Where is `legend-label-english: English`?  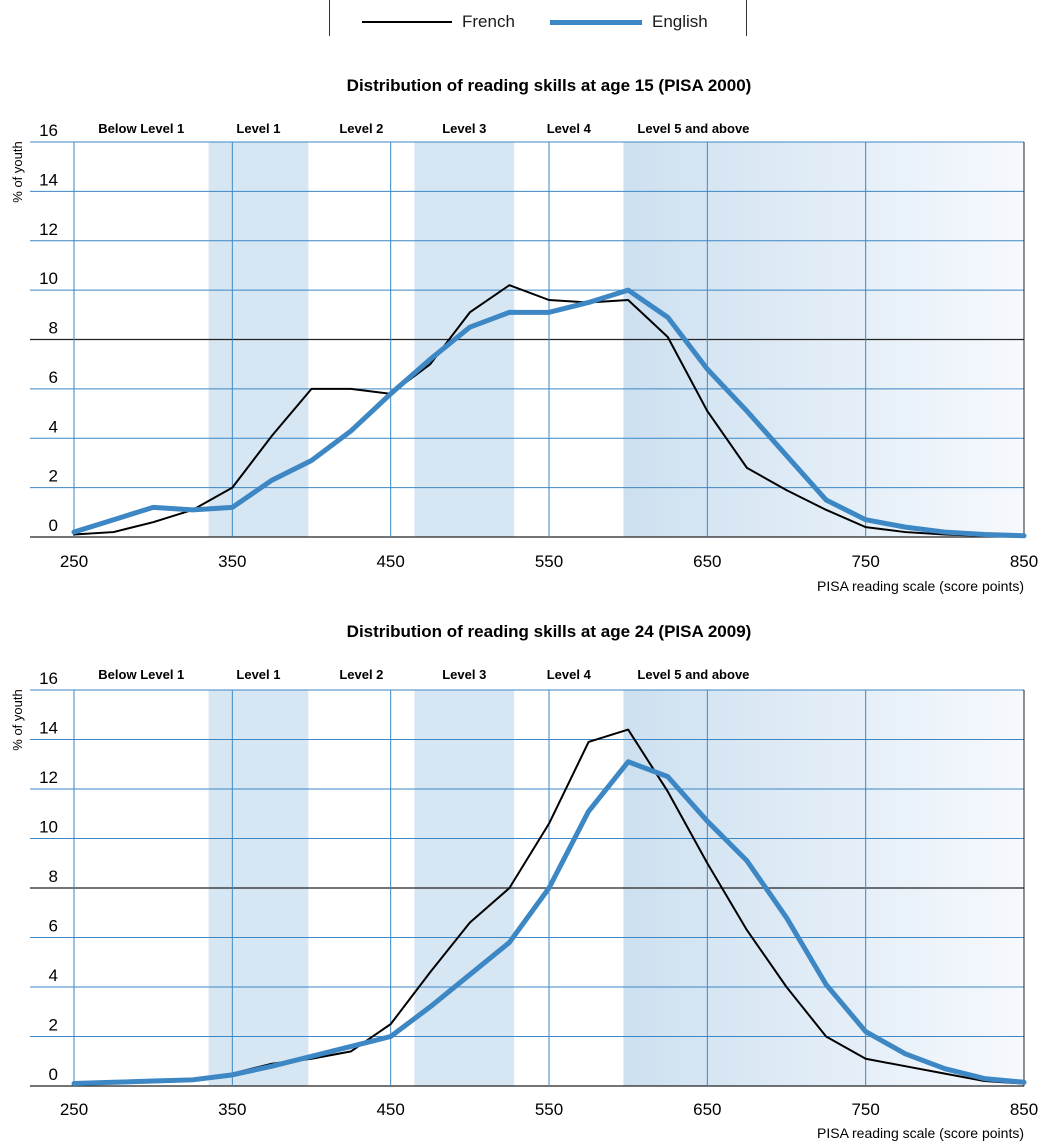
legend-label-english: English is located at coordinates (680, 21).